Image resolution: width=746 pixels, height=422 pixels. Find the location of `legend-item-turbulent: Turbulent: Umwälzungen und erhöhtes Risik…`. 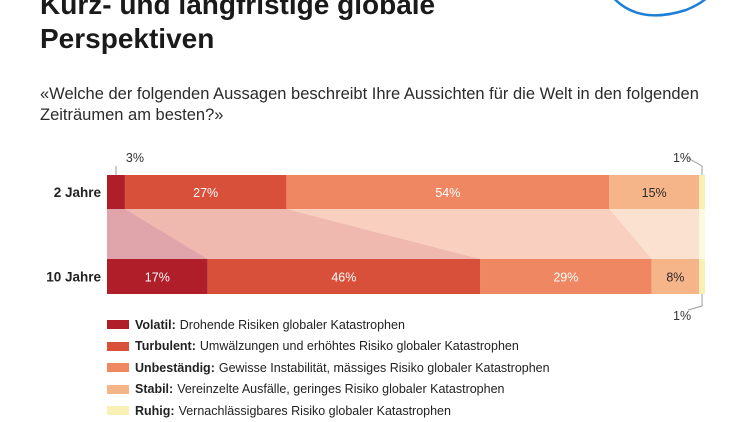

legend-item-turbulent: Turbulent: Umwälzungen und erhöhtes Risik… is located at coordinates (328, 347).